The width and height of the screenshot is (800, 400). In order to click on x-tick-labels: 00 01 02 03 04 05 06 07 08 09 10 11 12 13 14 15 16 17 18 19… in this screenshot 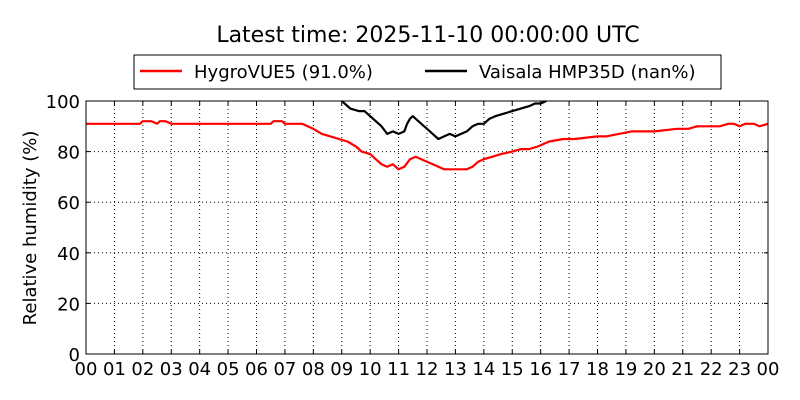, I will do `click(427, 369)`.